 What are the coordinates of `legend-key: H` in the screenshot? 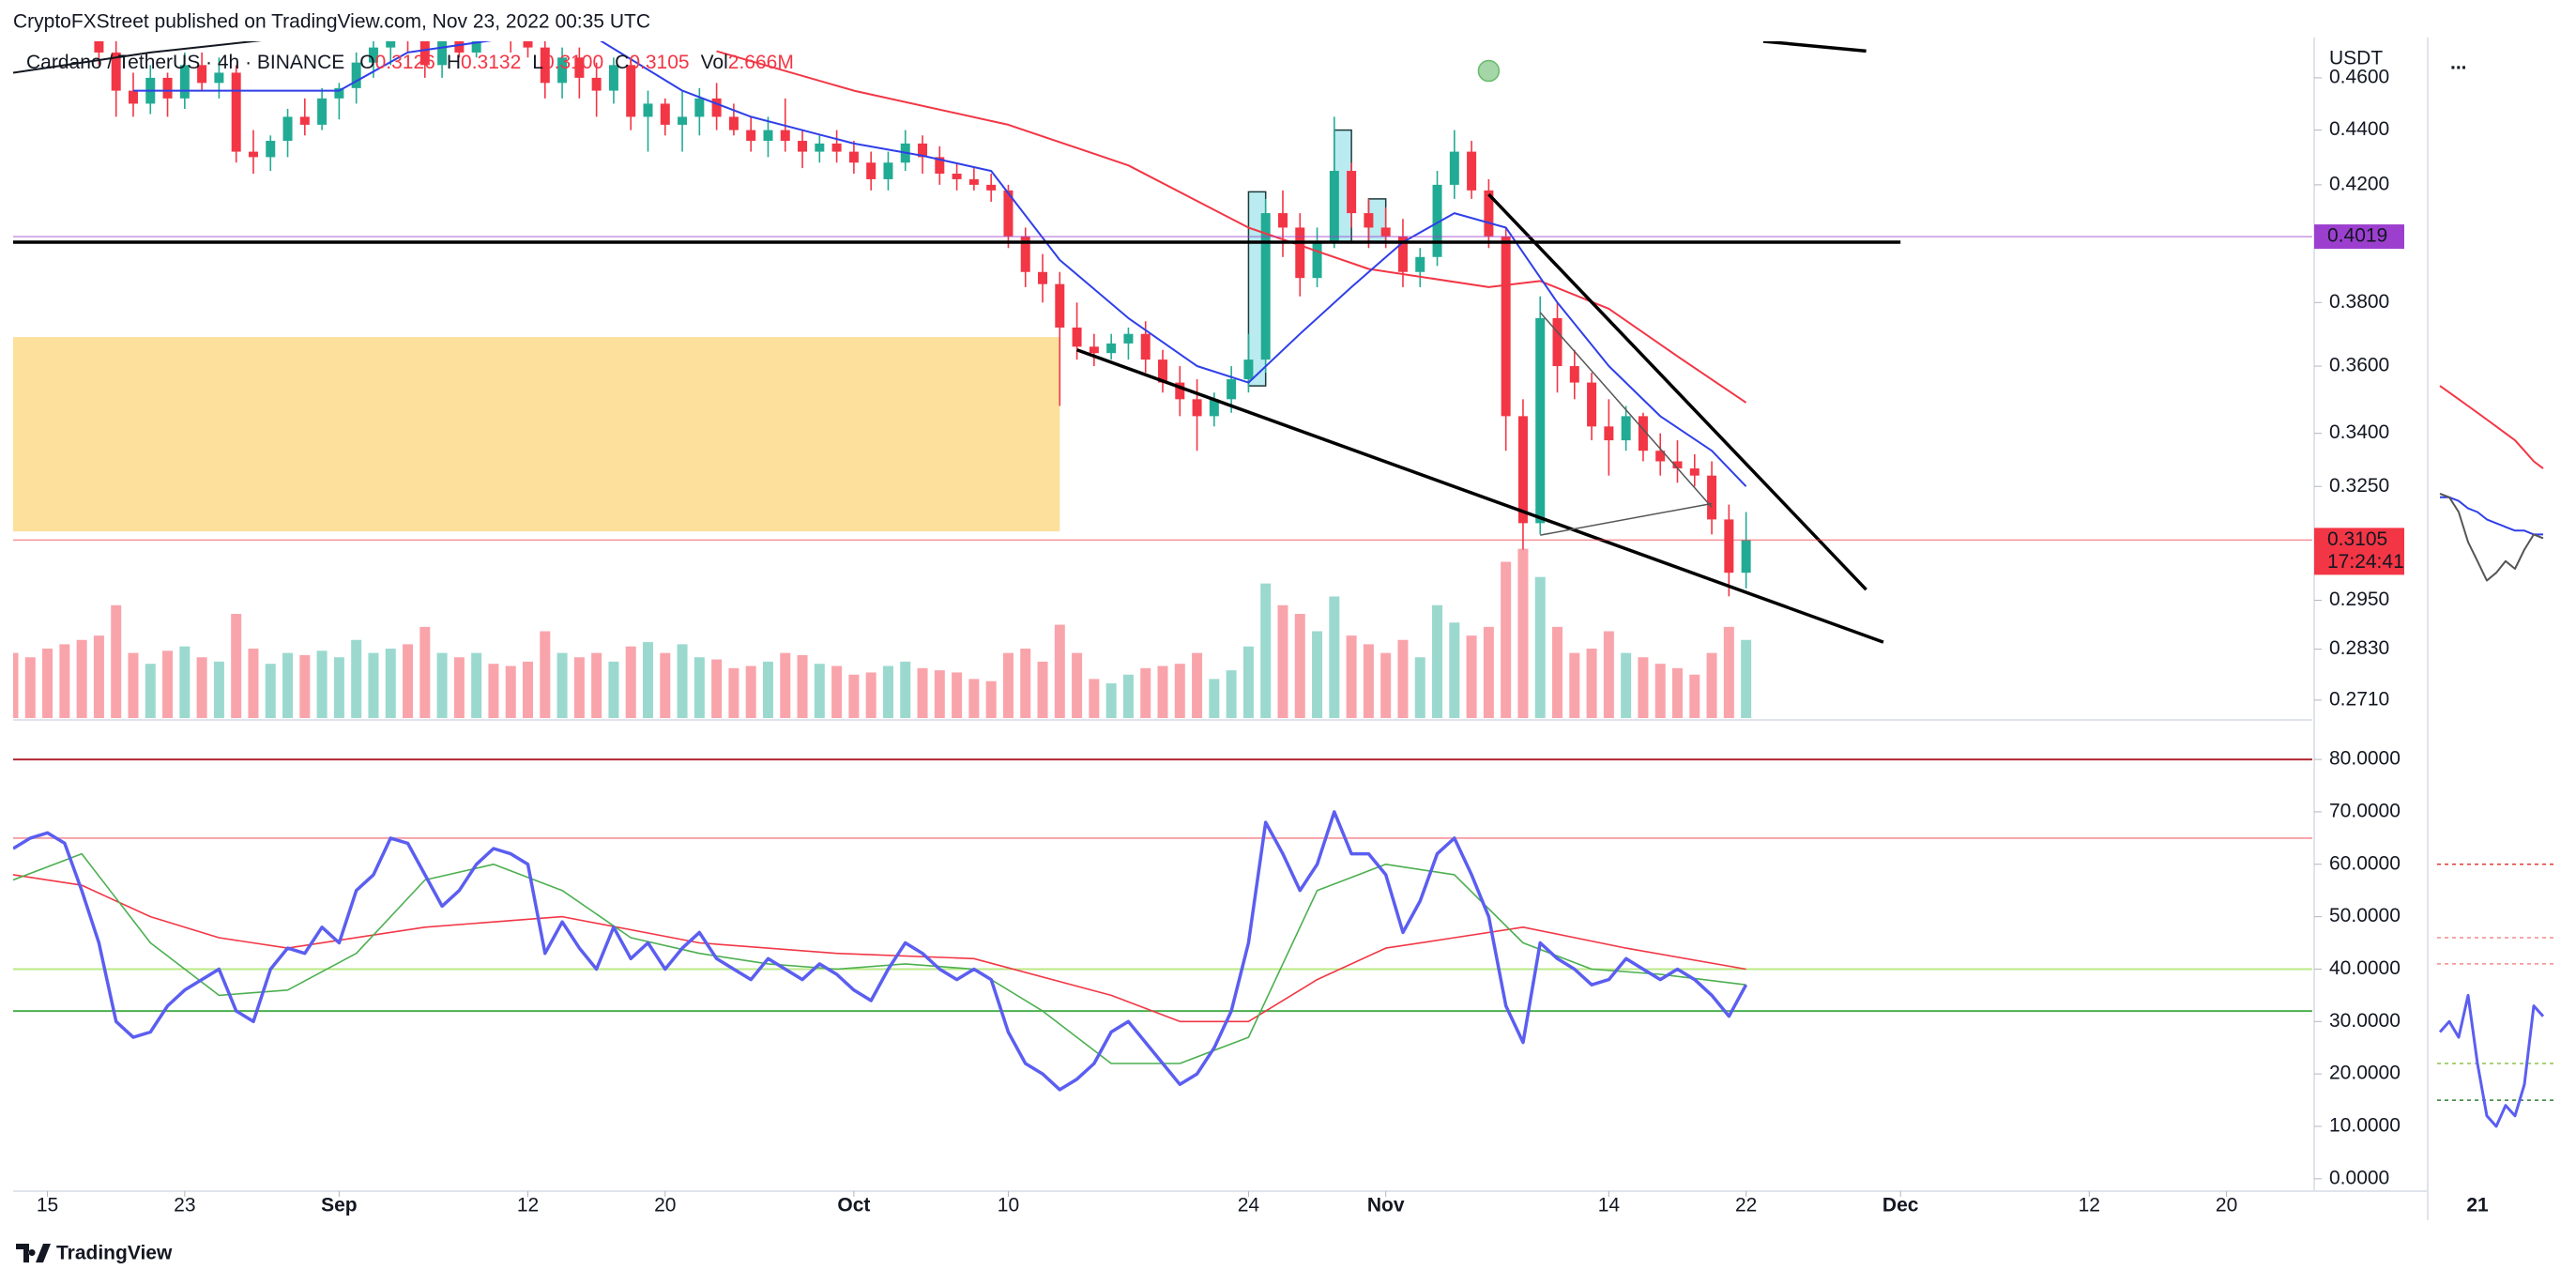 It's located at (454, 62).